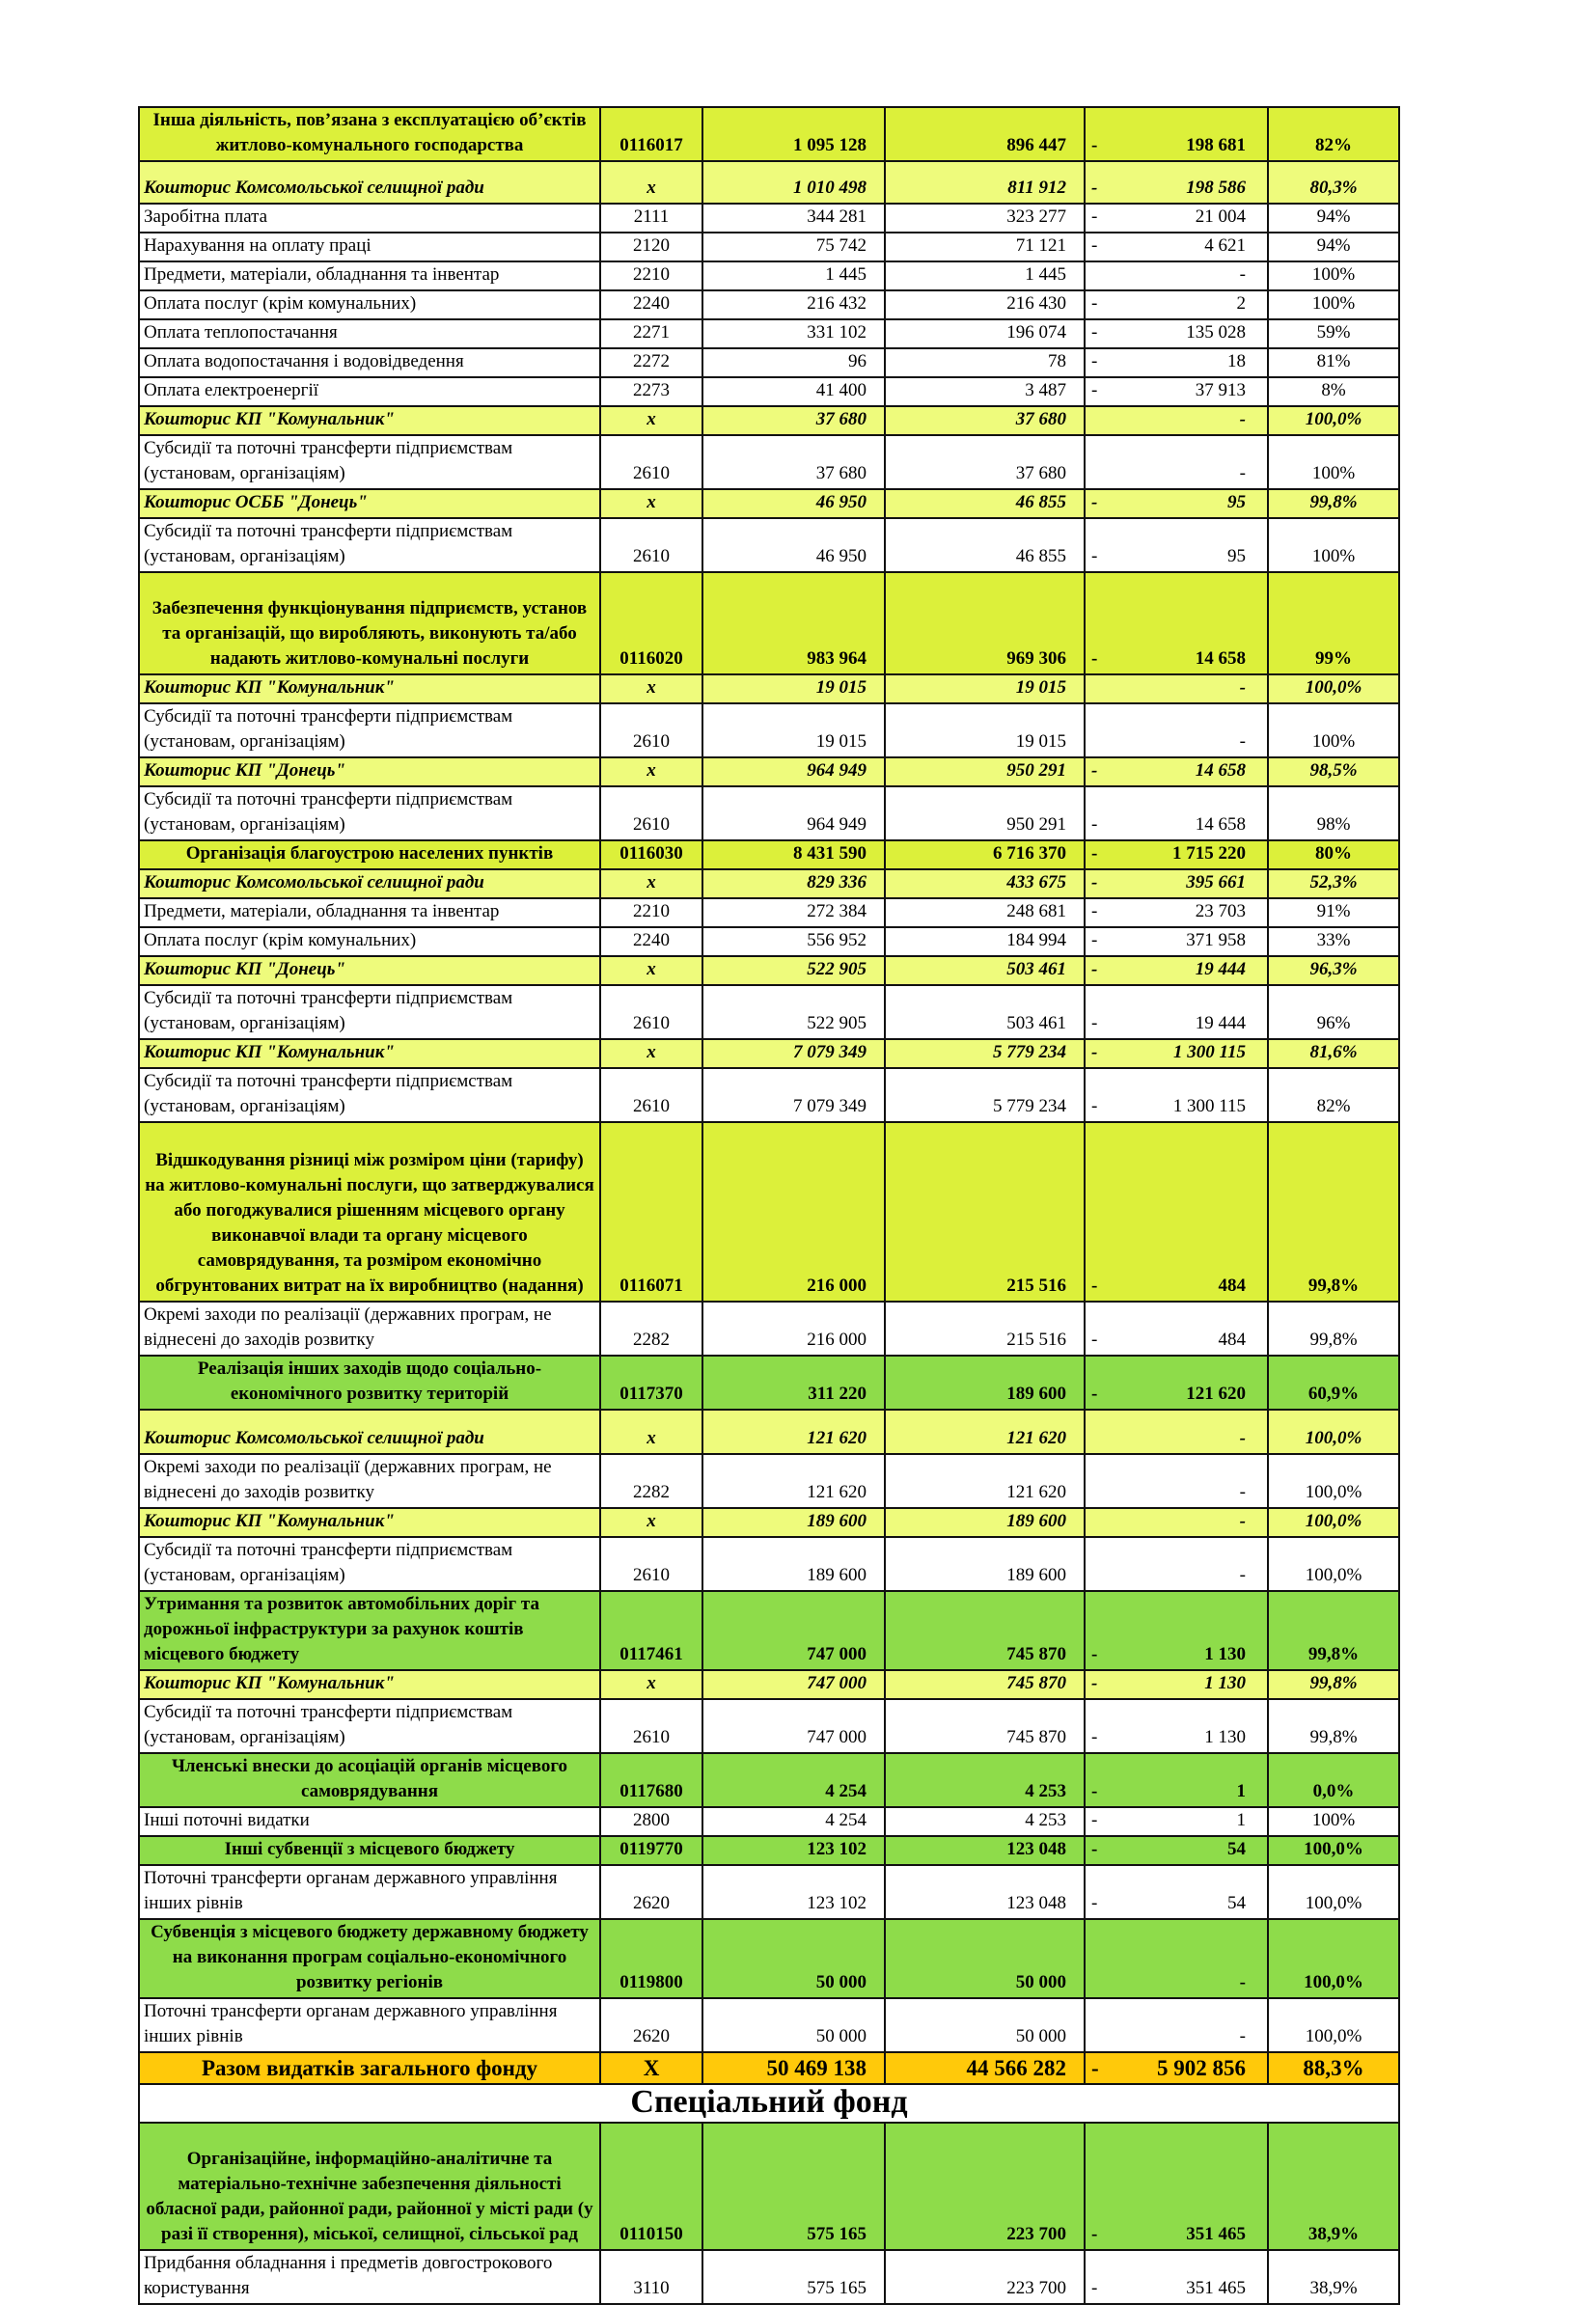 The image size is (1596, 2305). Describe the element at coordinates (1177, 391) in the screenshot. I see `deviation-cell: - 37 913` at that location.